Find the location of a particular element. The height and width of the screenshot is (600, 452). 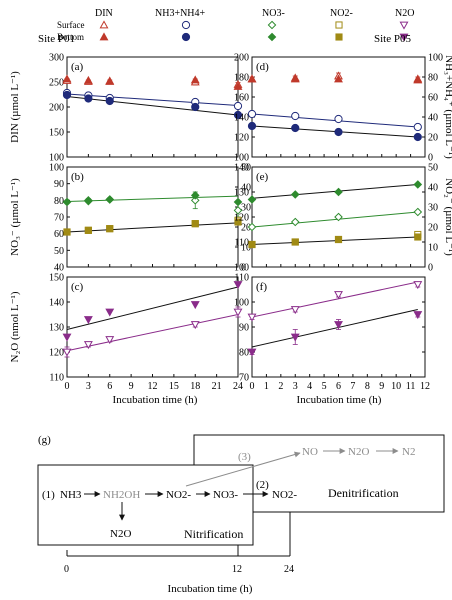

y-tick-label: 60 is located at coordinates (59, 234).